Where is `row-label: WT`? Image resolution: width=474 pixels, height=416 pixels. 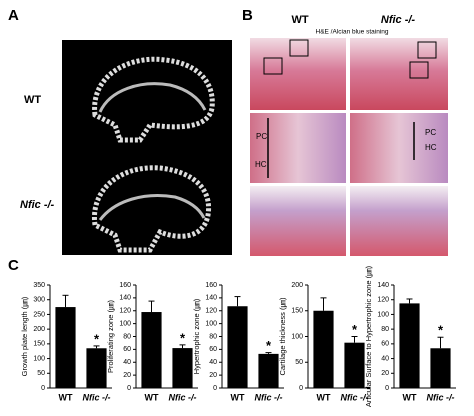
row-label: WT is located at coordinates (32, 100).